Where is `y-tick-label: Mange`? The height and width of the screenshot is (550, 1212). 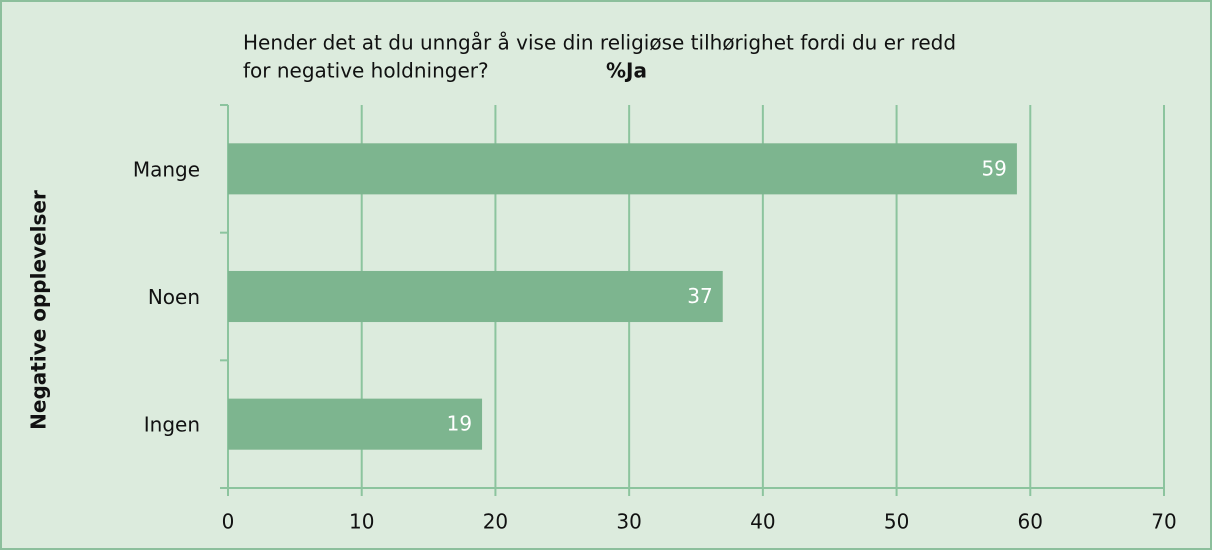
y-tick-label: Mange is located at coordinates (166, 169).